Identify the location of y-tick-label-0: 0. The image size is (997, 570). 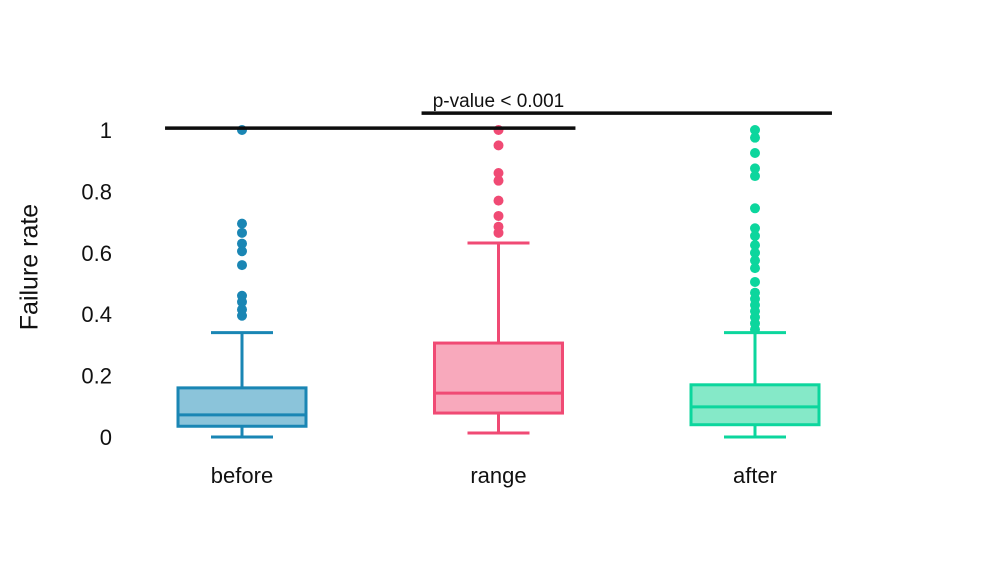
(106, 437).